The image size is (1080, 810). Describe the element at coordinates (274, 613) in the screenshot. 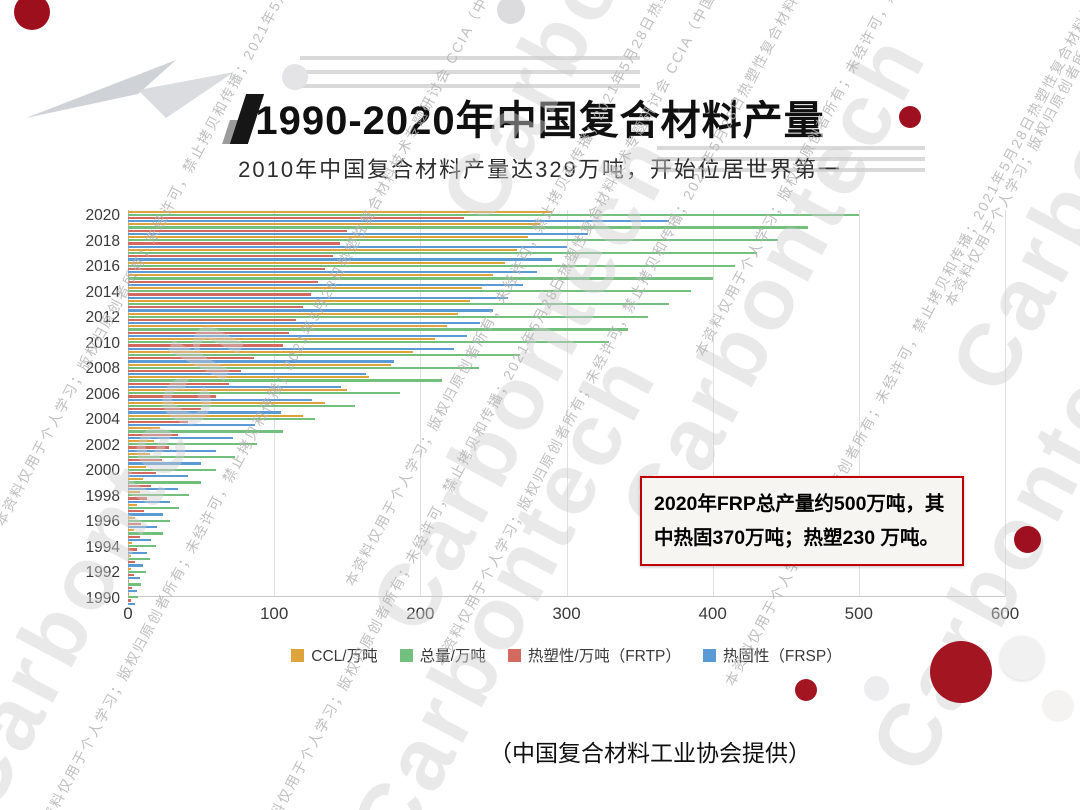

I see `x-axis-label: 100` at that location.